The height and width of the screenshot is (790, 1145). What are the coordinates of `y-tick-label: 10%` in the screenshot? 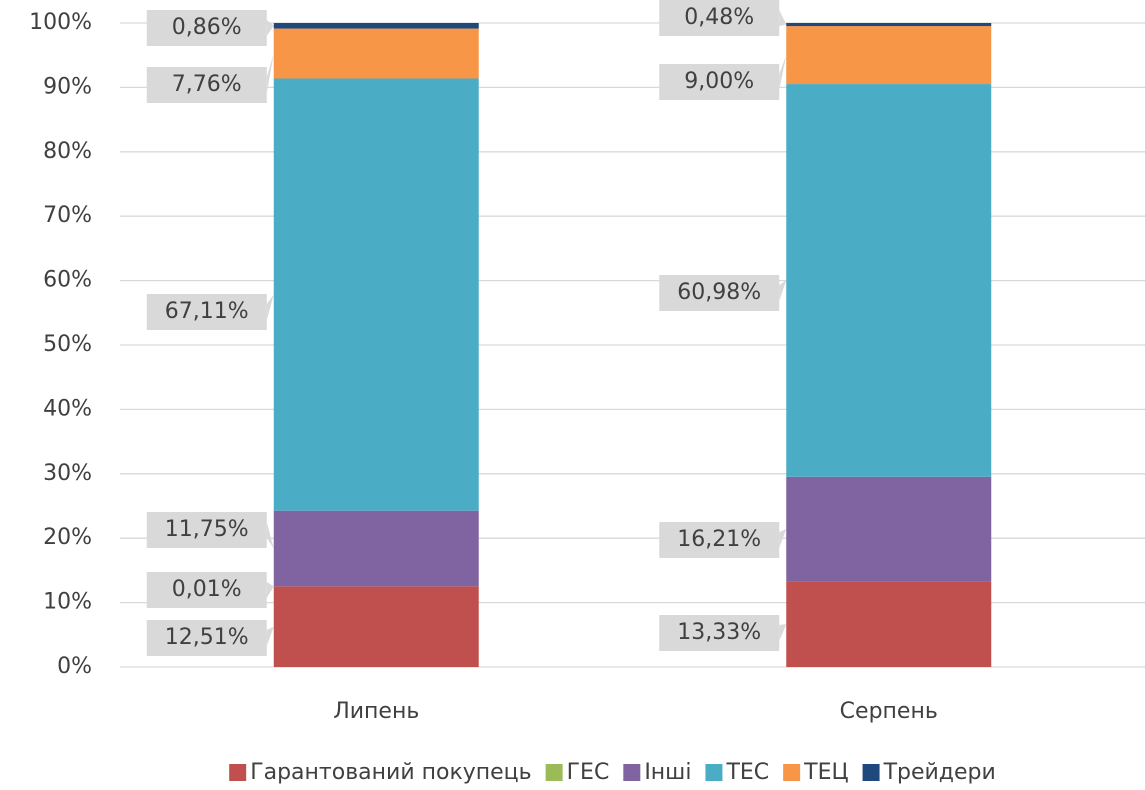 It's located at (67, 602).